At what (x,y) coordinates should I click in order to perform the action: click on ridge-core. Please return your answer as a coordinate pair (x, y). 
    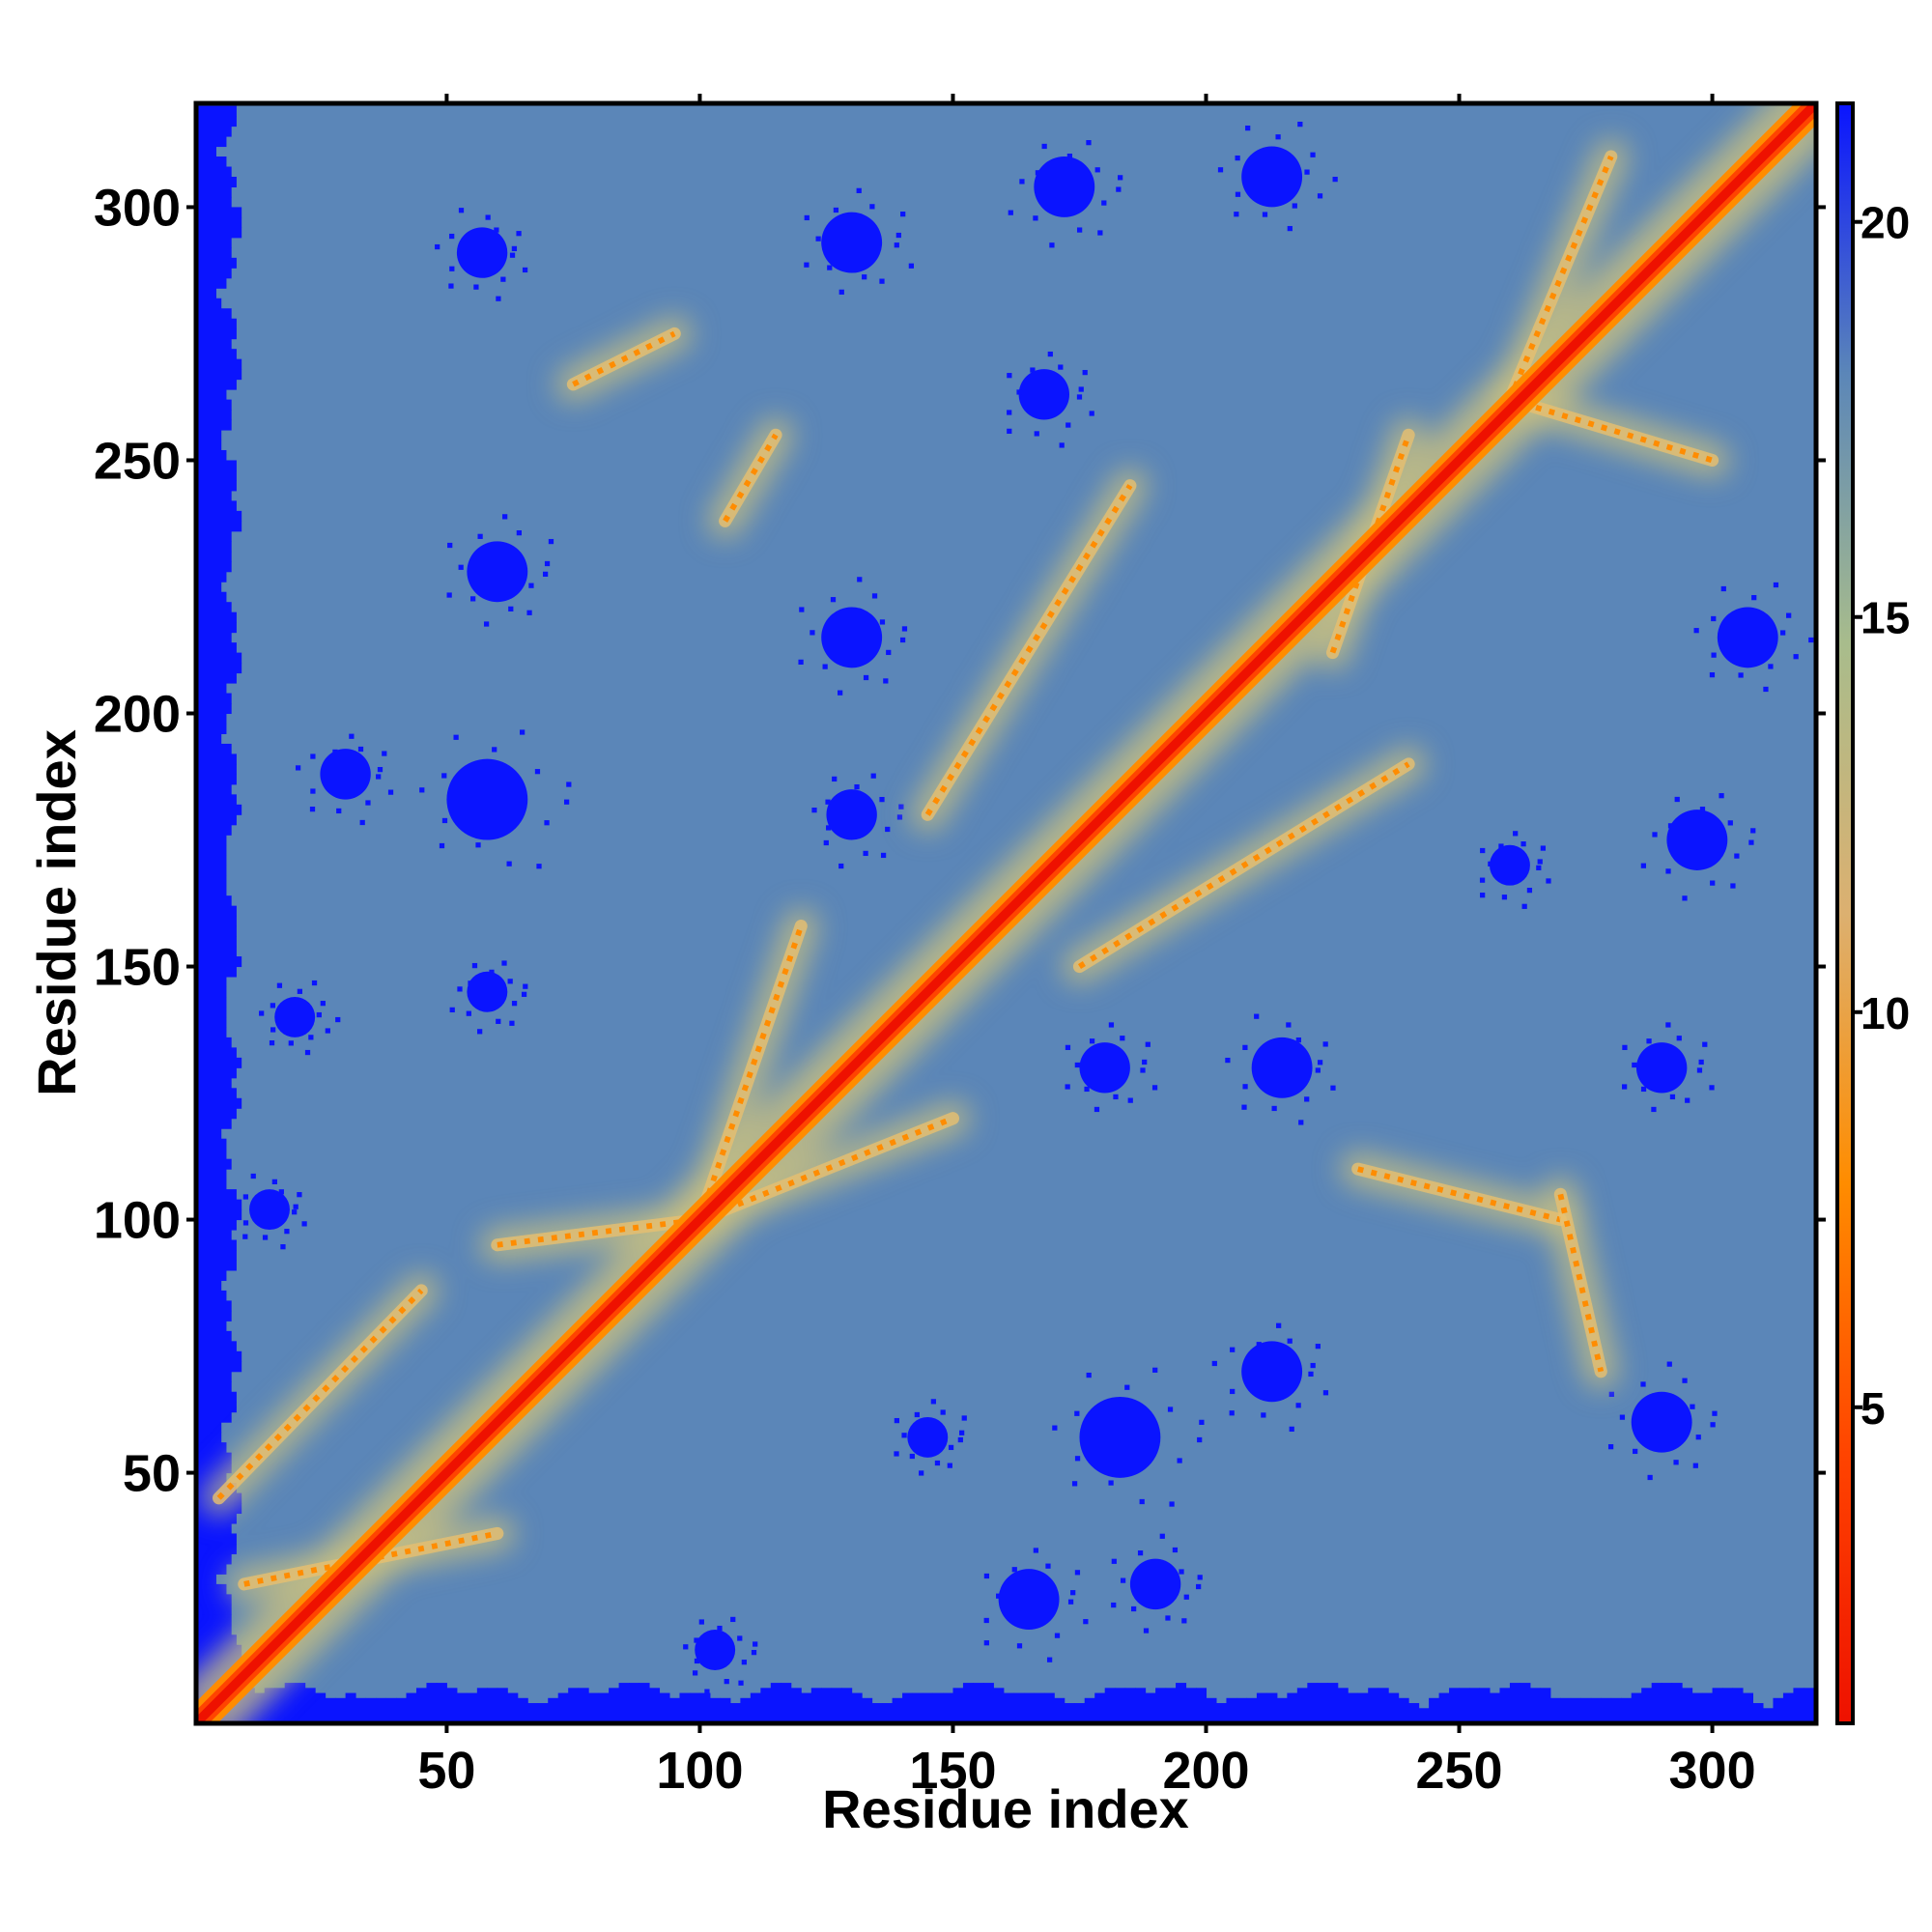
    Looking at the image, I should click on (598, 1232).